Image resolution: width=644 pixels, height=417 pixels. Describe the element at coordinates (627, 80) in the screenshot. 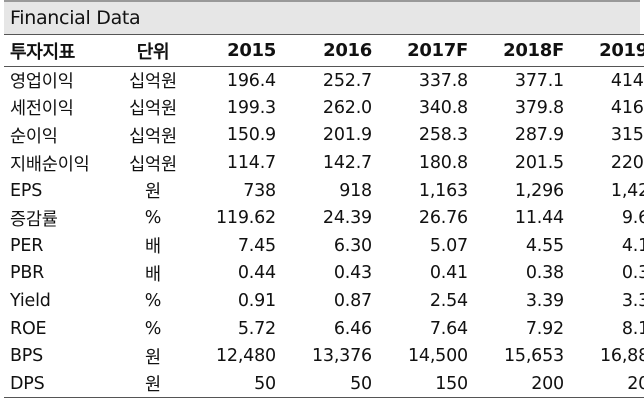

I see `row-value-cell: 414.0` at that location.